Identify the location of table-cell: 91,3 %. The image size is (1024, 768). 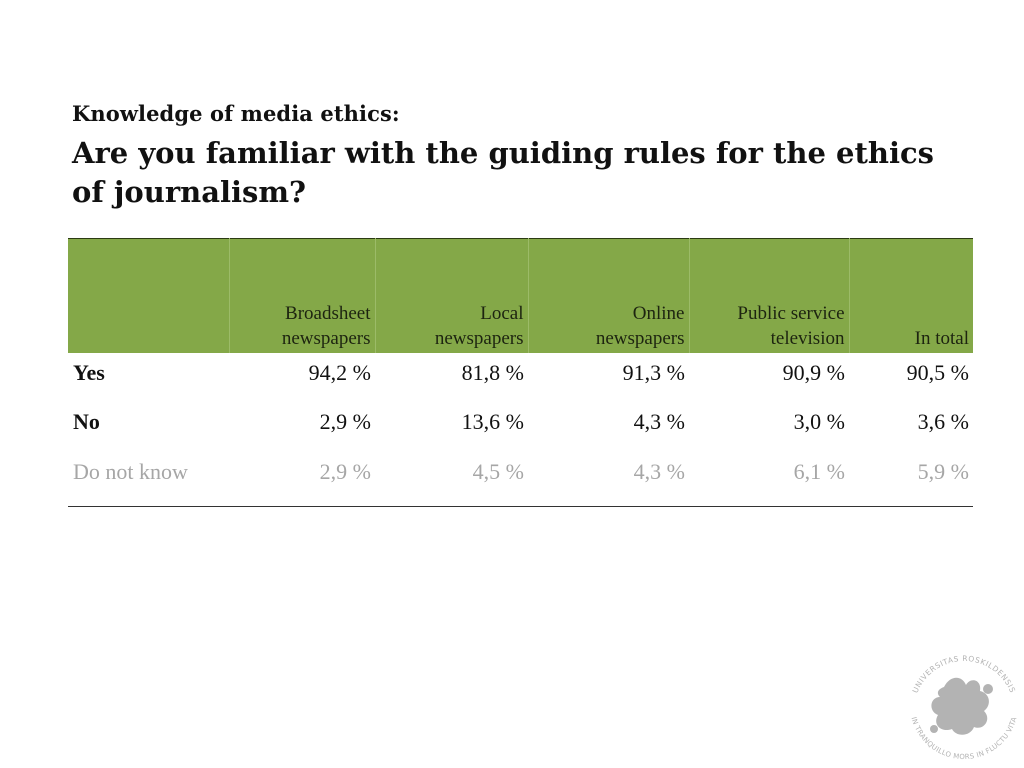
(653, 372).